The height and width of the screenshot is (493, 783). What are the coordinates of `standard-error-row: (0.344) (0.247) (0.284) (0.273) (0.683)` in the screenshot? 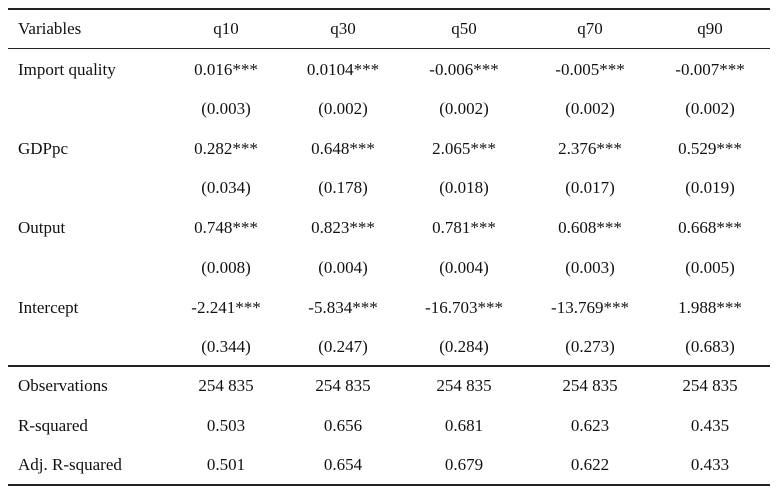 It's located at (391, 347).